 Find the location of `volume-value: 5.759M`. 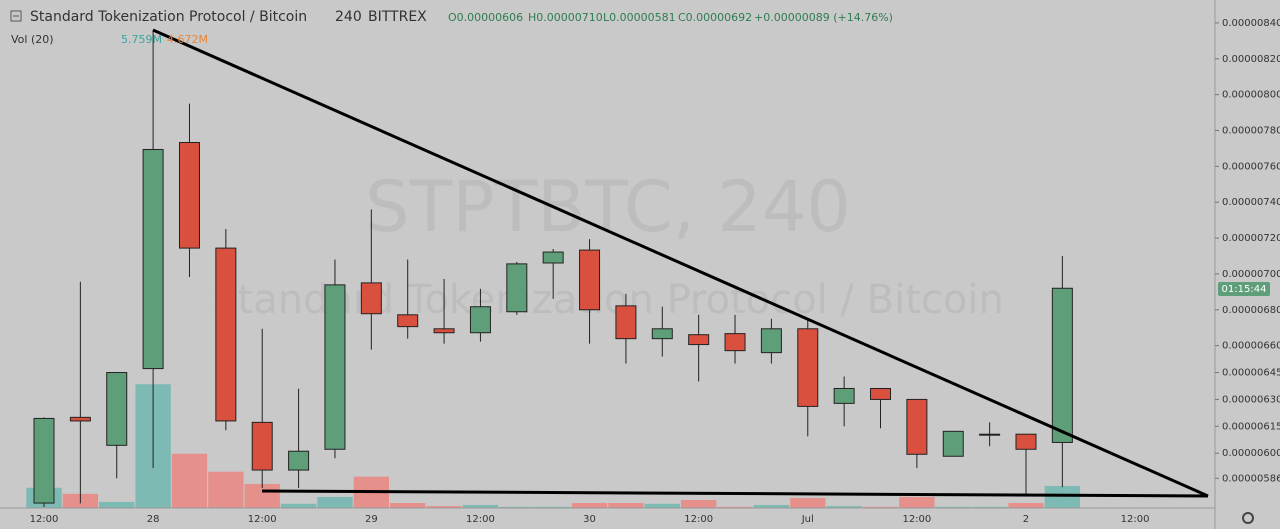

volume-value: 5.759M is located at coordinates (141, 39).